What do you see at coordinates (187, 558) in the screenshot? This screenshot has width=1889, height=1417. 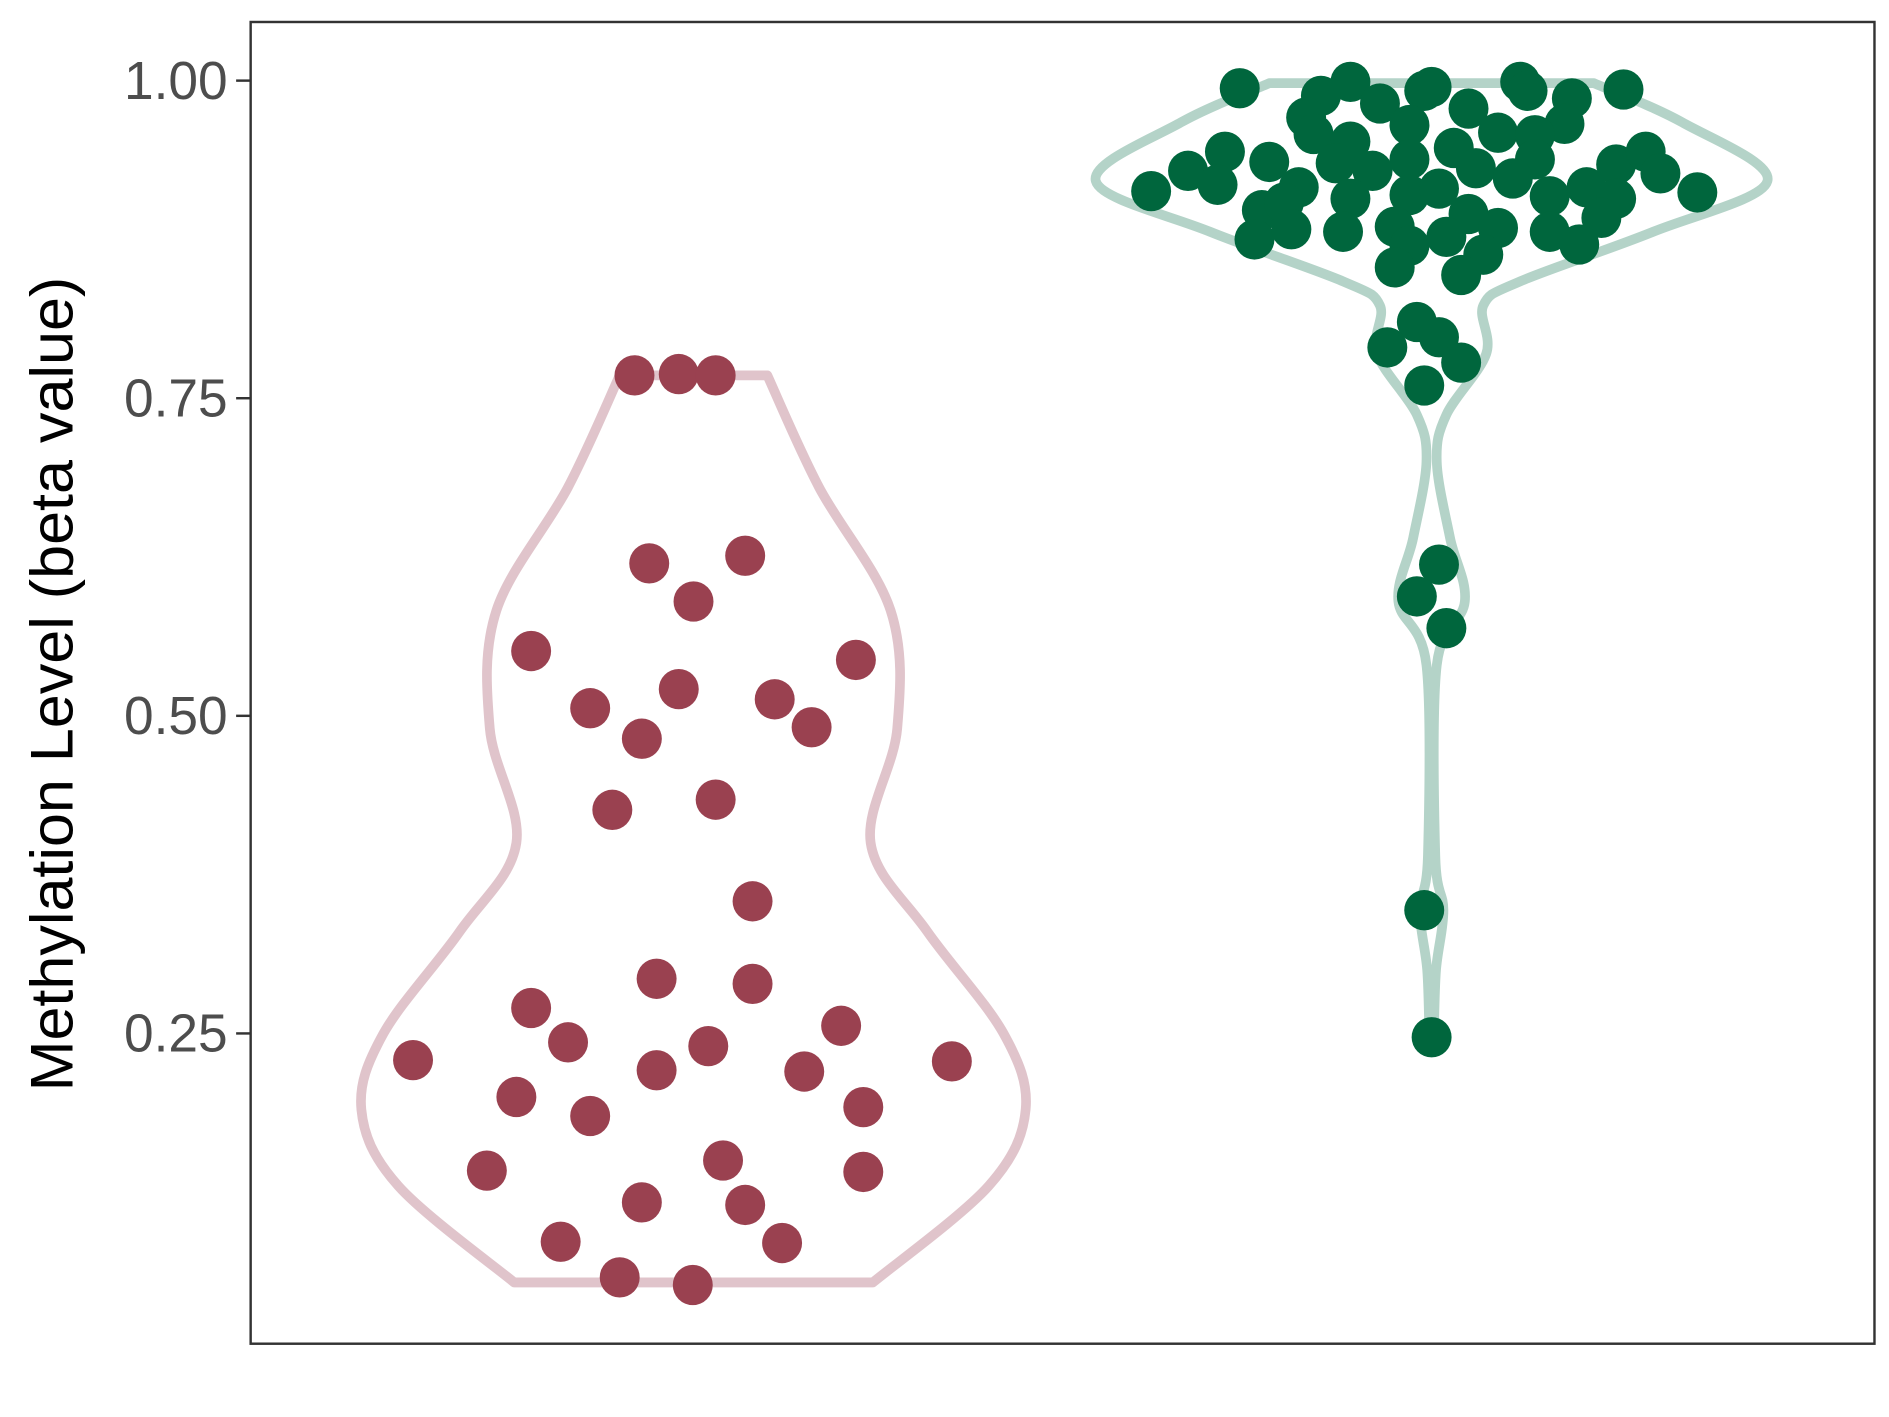 I see `y-axis: 0.25 0.50 0.75 1.00` at bounding box center [187, 558].